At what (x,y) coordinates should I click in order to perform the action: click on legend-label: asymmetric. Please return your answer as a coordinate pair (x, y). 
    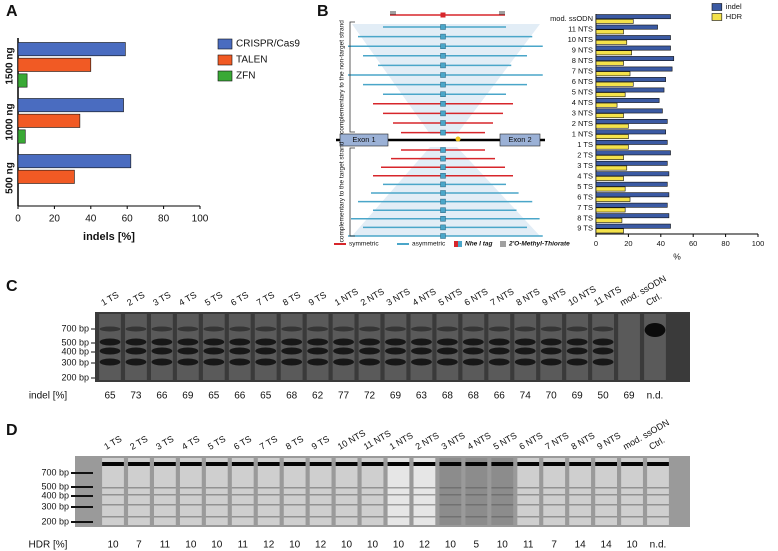
    Looking at the image, I should click on (429, 244).